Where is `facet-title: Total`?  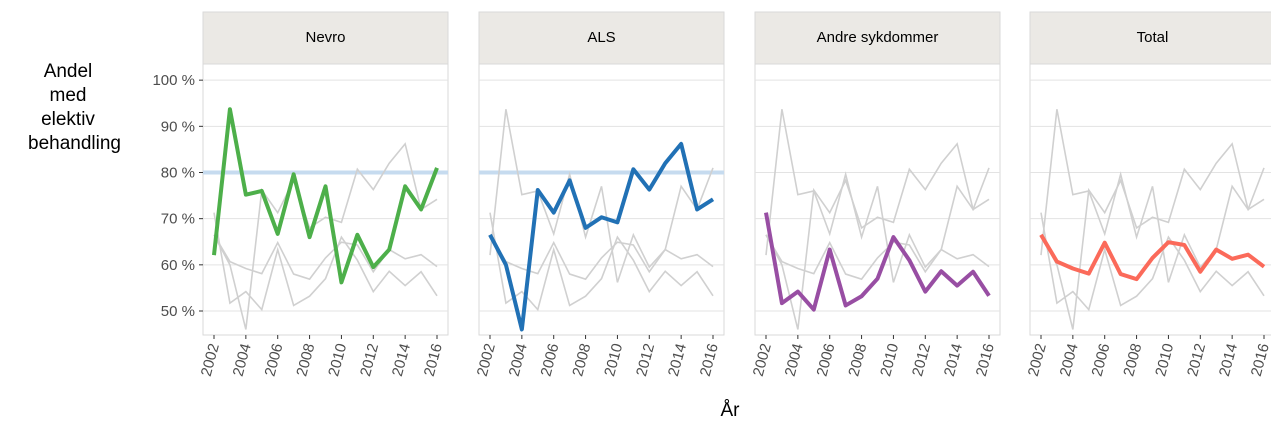 facet-title: Total is located at coordinates (1152, 37).